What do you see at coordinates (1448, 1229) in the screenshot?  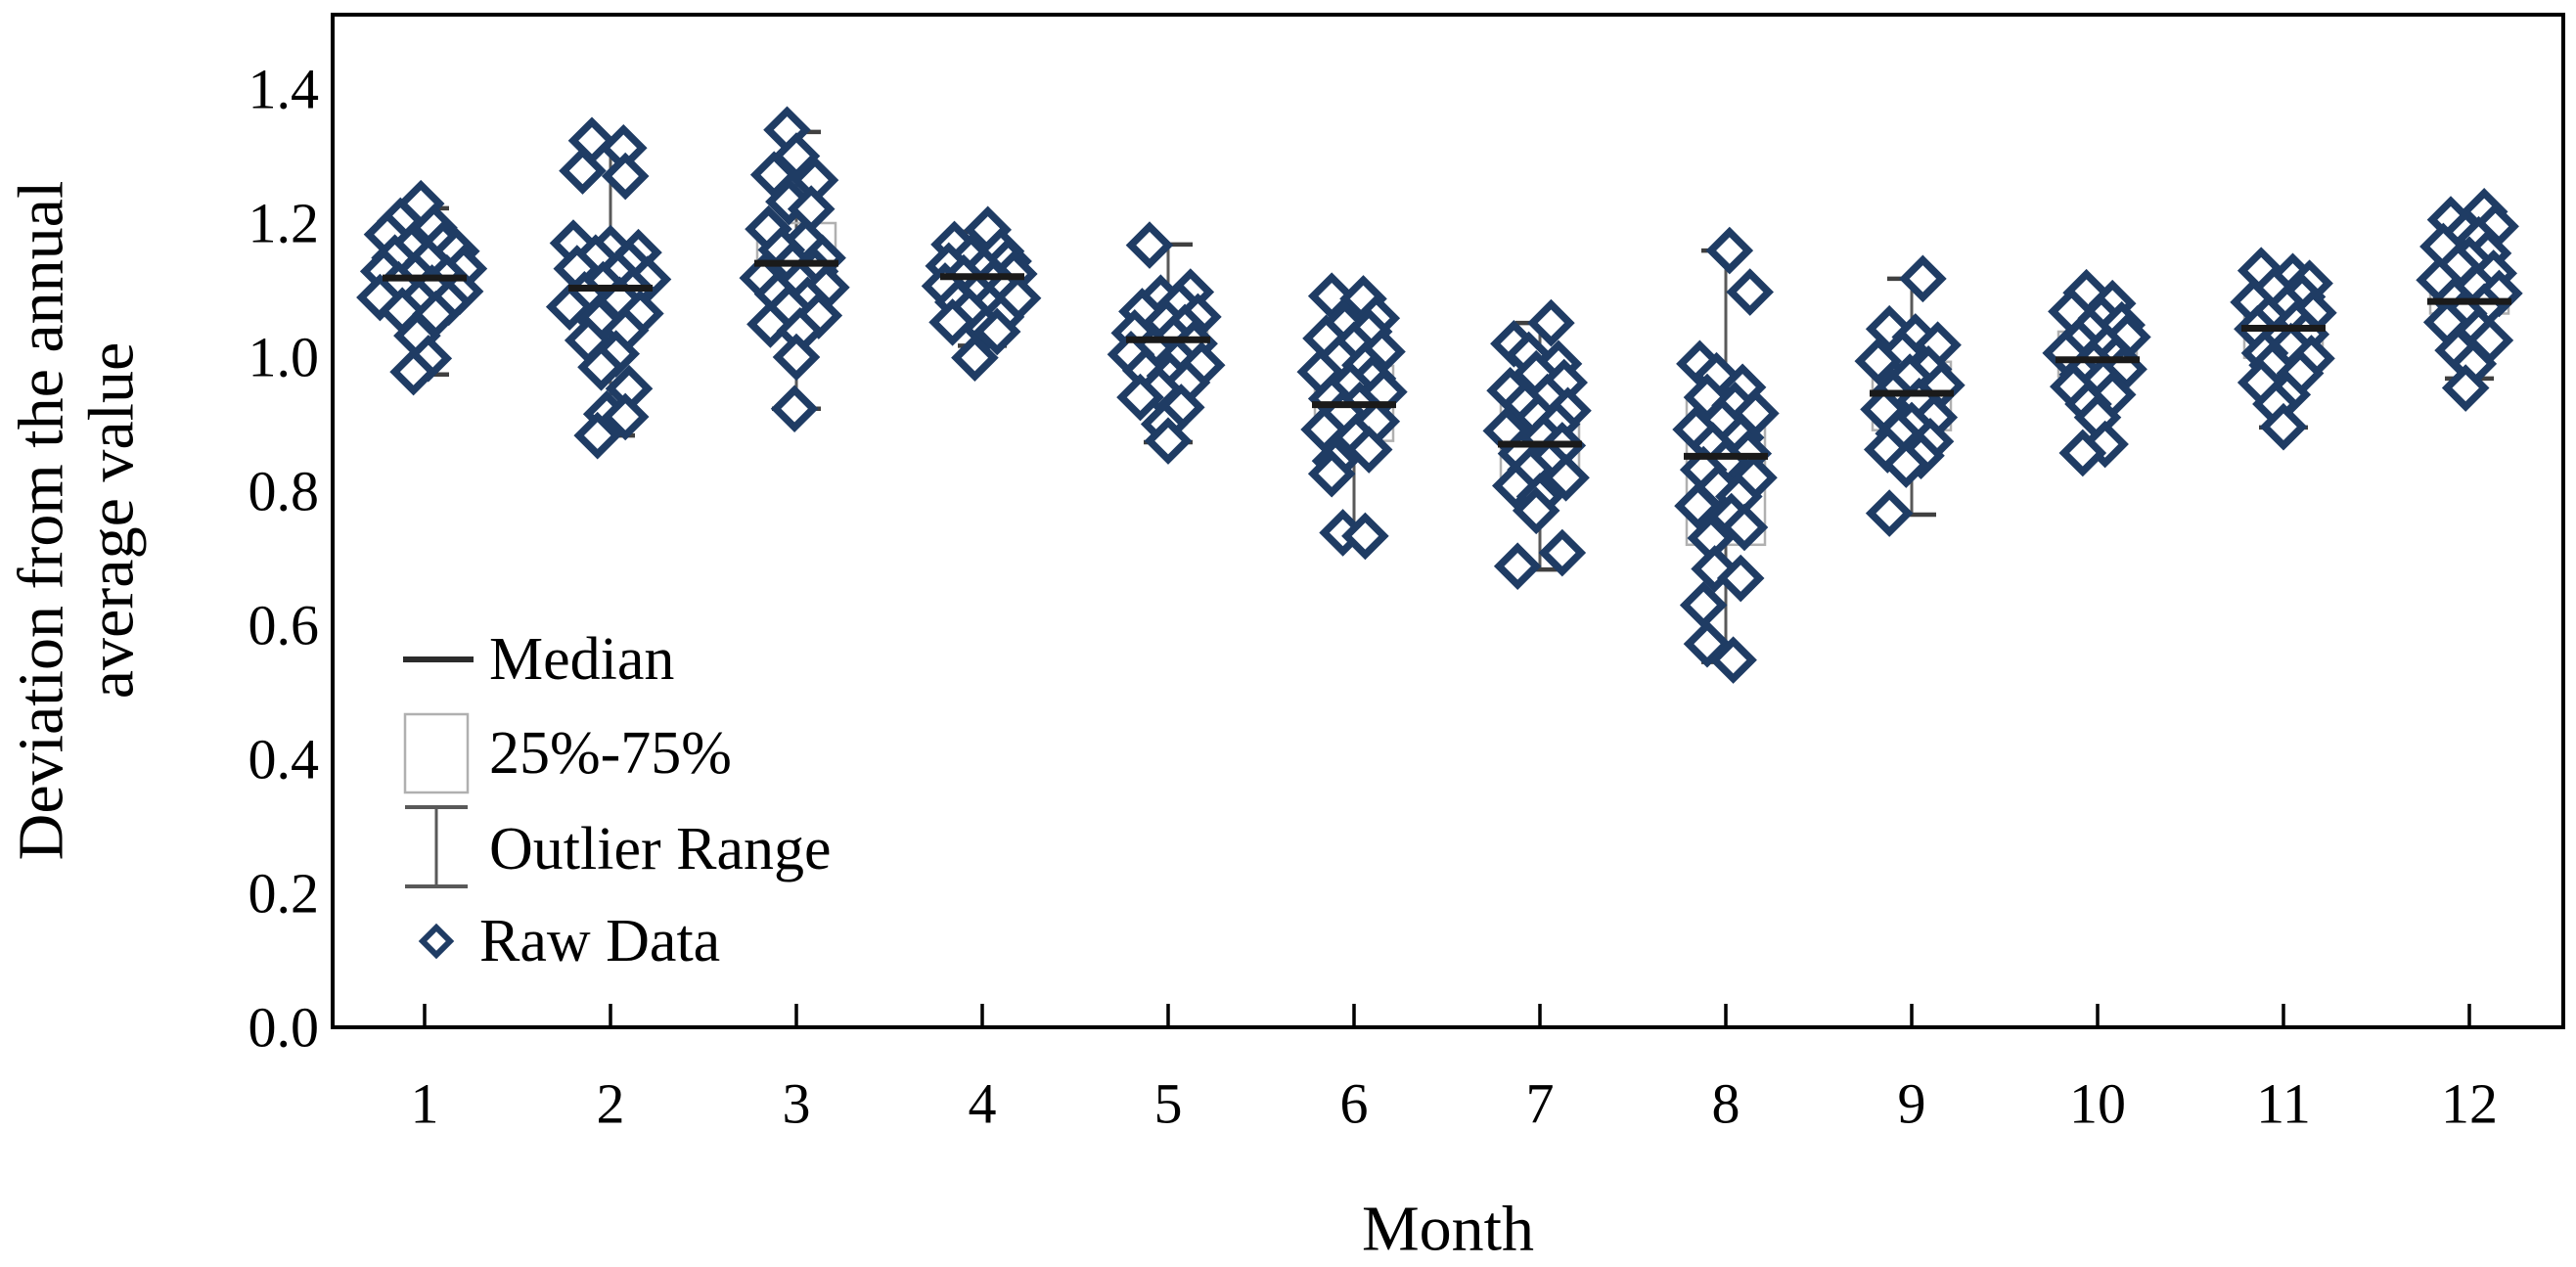 I see `x-axis-title: Month` at bounding box center [1448, 1229].